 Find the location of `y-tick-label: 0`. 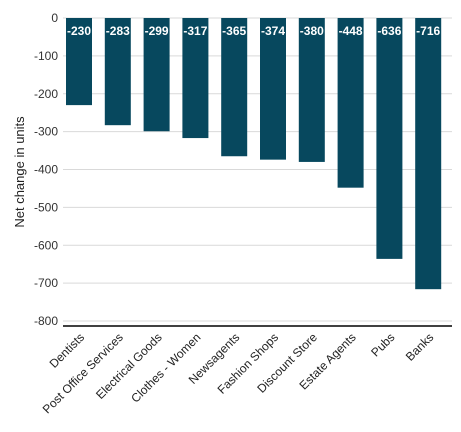

y-tick-label: 0 is located at coordinates (54, 18).